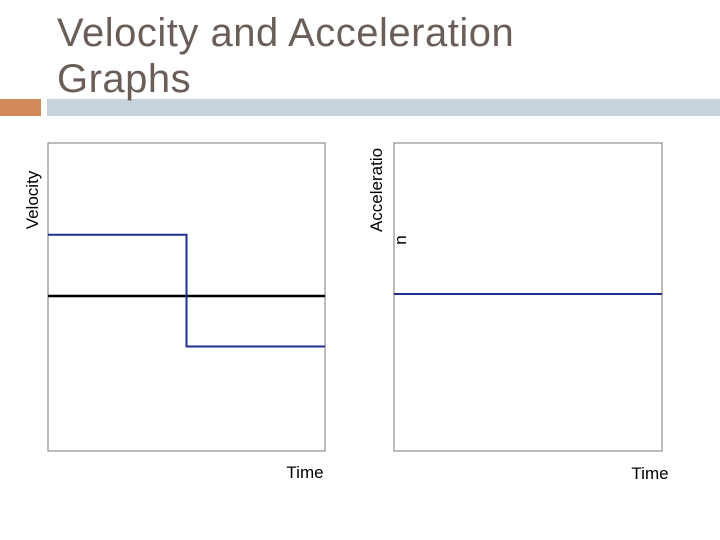 This screenshot has width=720, height=540. What do you see at coordinates (20, 107) in the screenshot?
I see `title-accent-bar` at bounding box center [20, 107].